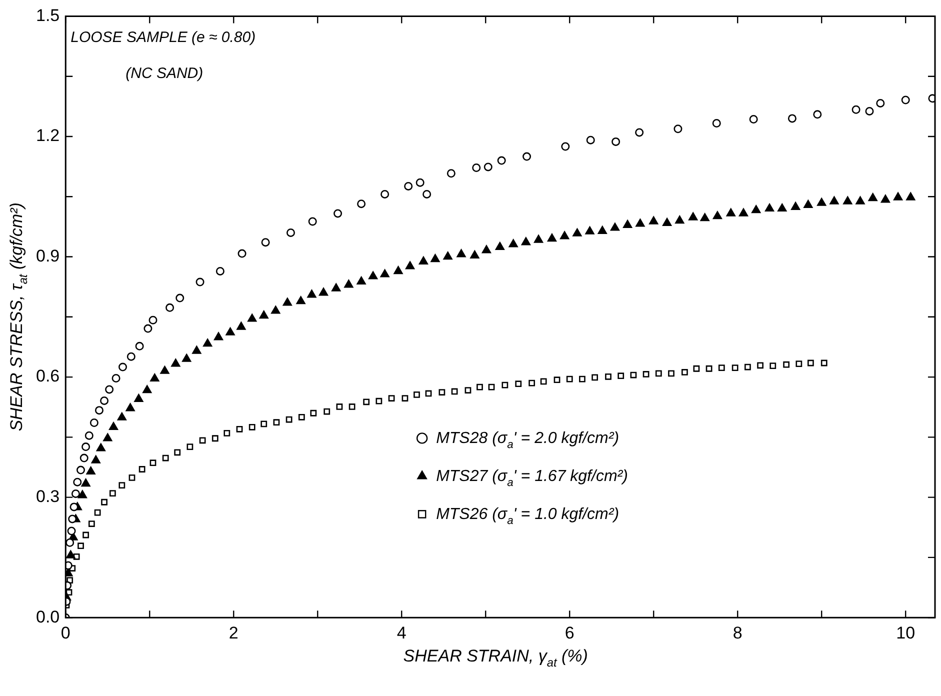  I want to click on y-tick-label: 0.0, so click(48, 616).